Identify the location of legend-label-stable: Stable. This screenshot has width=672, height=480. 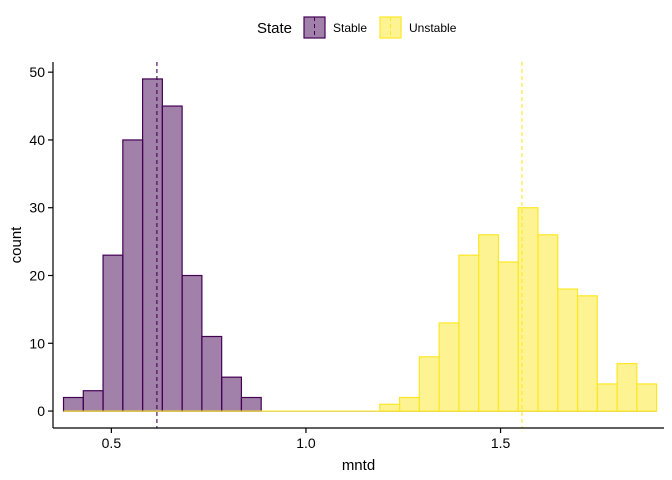
(350, 28).